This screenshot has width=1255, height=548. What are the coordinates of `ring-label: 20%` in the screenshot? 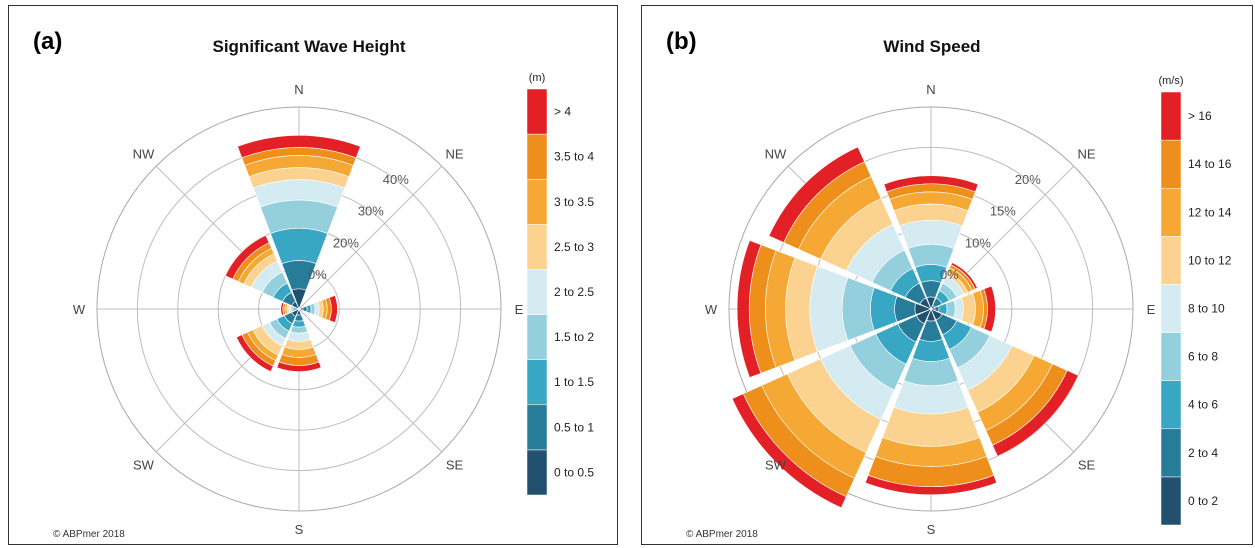 It's located at (1028, 179).